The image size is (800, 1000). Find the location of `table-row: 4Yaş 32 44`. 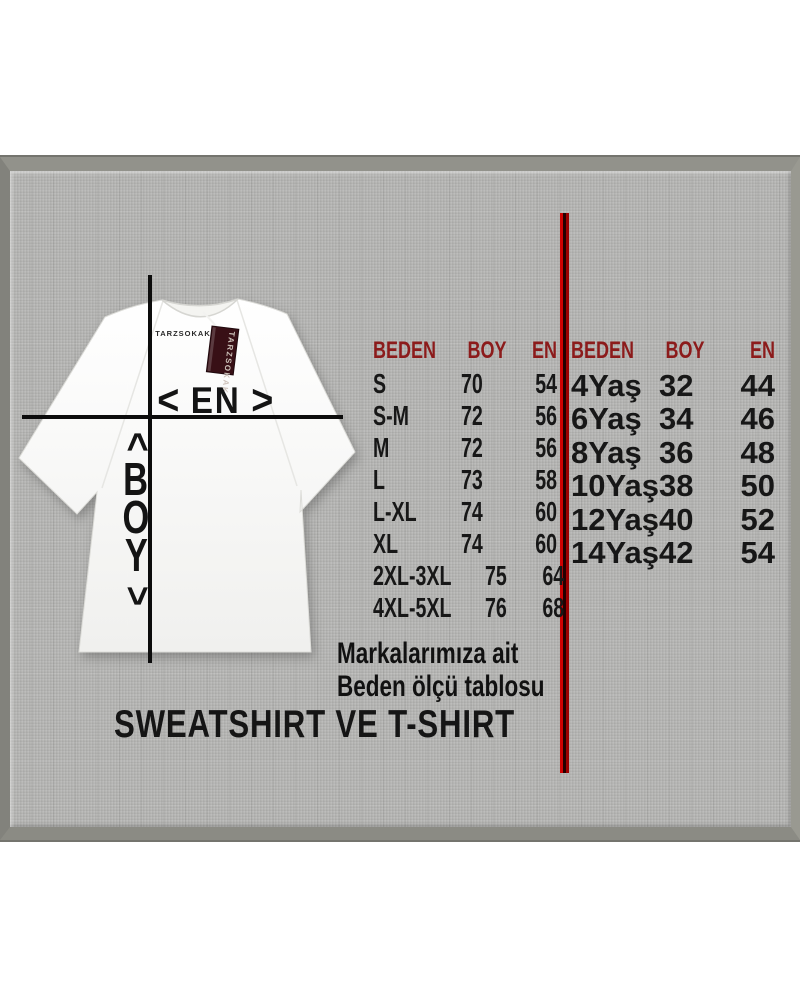

table-row: 4Yaş 32 44 is located at coordinates (673, 385).